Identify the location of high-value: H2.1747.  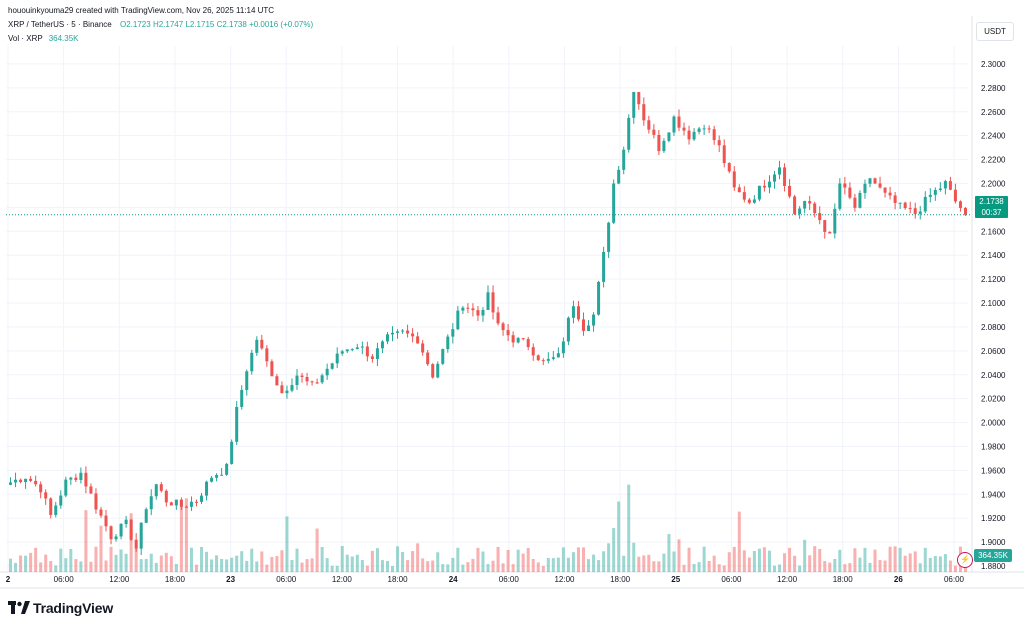
(168, 24).